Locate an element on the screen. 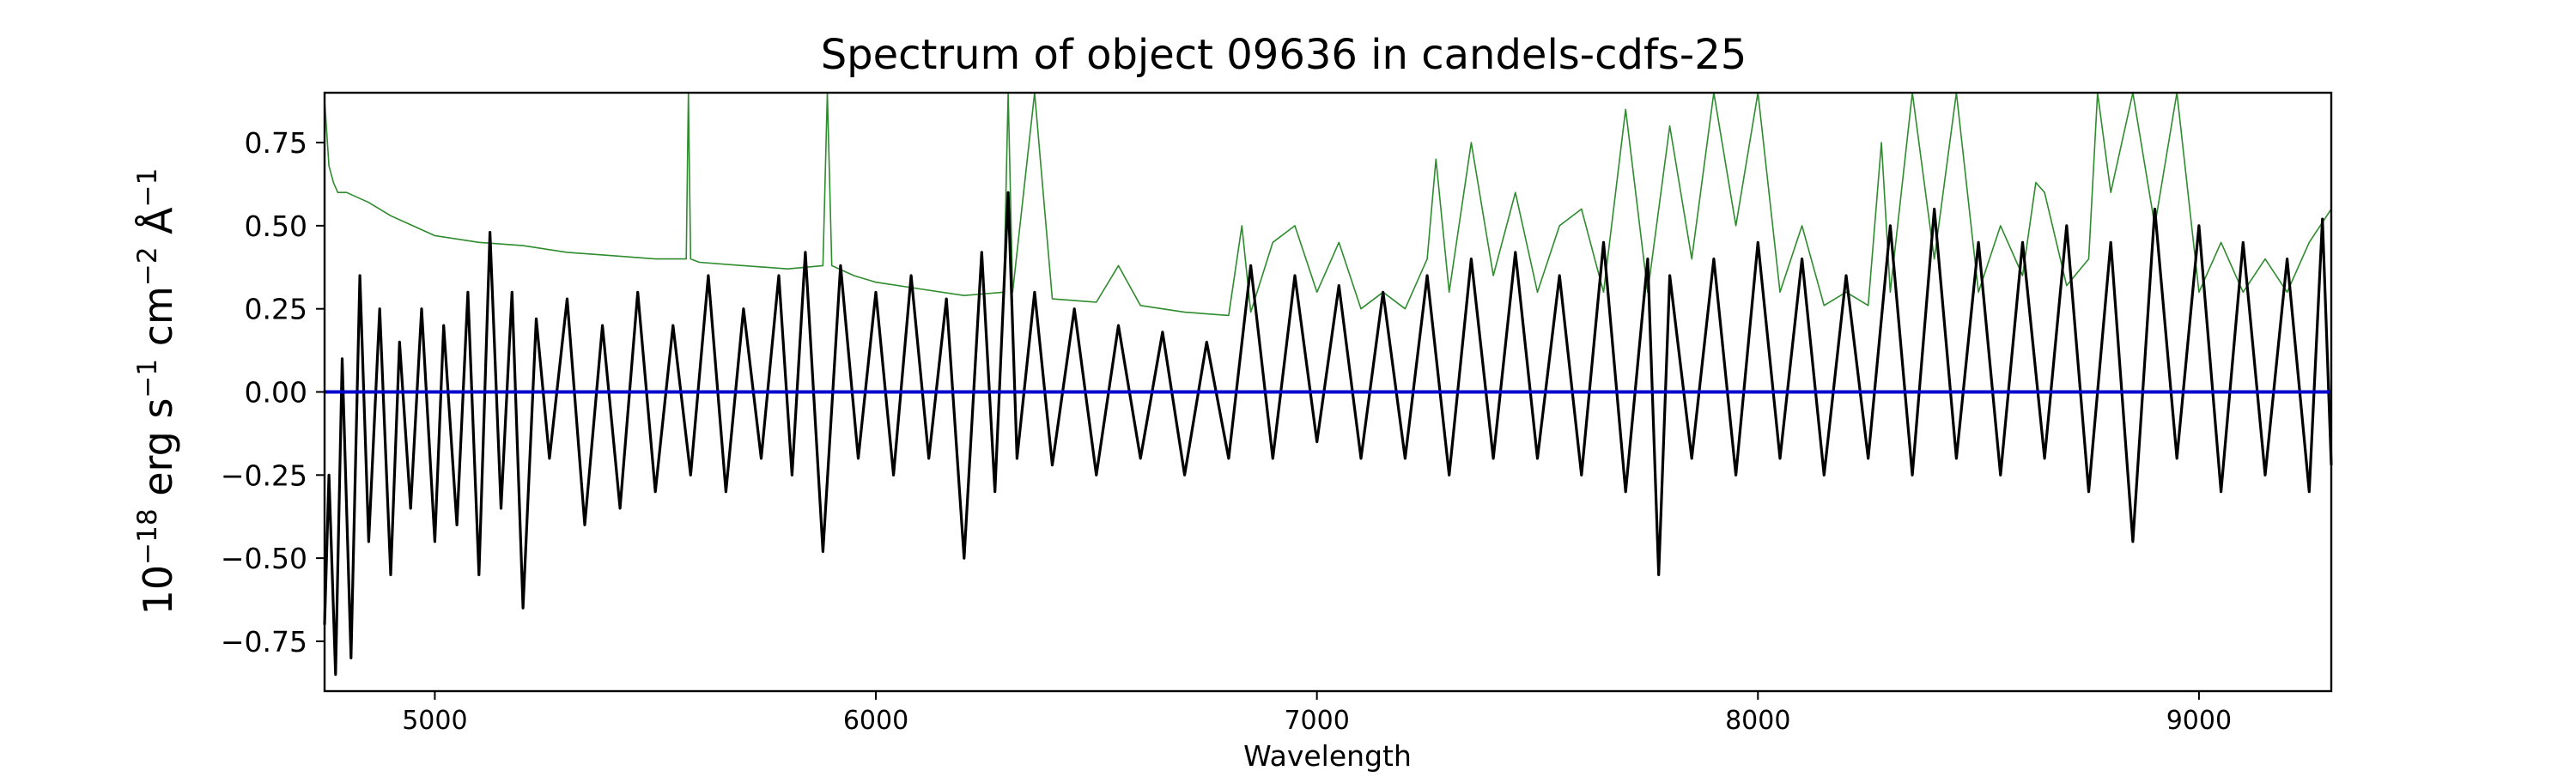 The image size is (2576, 777). y-axis-label: 10−18 erg s−1 cm−2 Å−1 is located at coordinates (156, 392).